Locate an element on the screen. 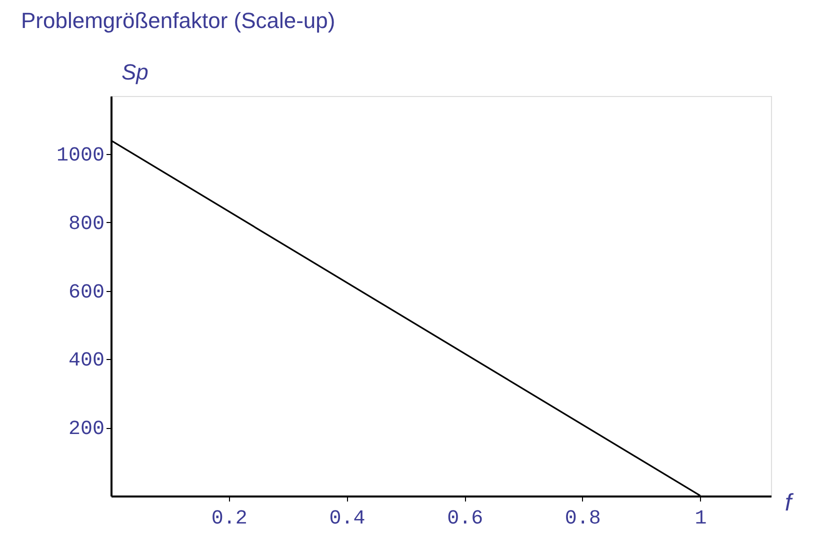  y-tick-label: 600 is located at coordinates (86, 292).